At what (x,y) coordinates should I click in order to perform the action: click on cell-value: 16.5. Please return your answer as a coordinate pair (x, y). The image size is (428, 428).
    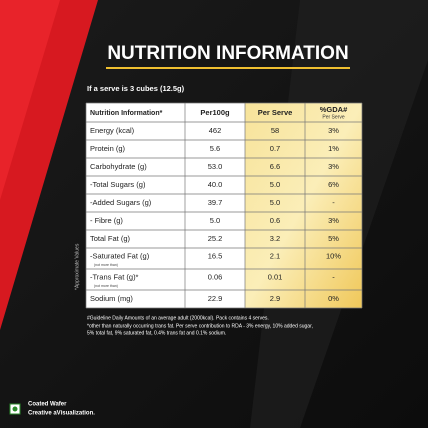
    Looking at the image, I should click on (215, 255).